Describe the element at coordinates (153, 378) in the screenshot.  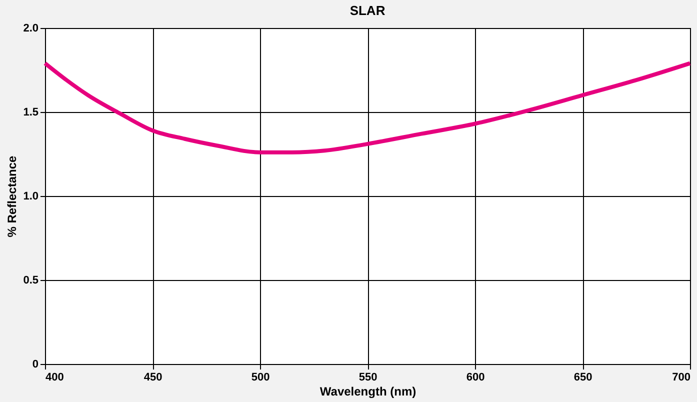
I see `x-tick-label: 450` at that location.